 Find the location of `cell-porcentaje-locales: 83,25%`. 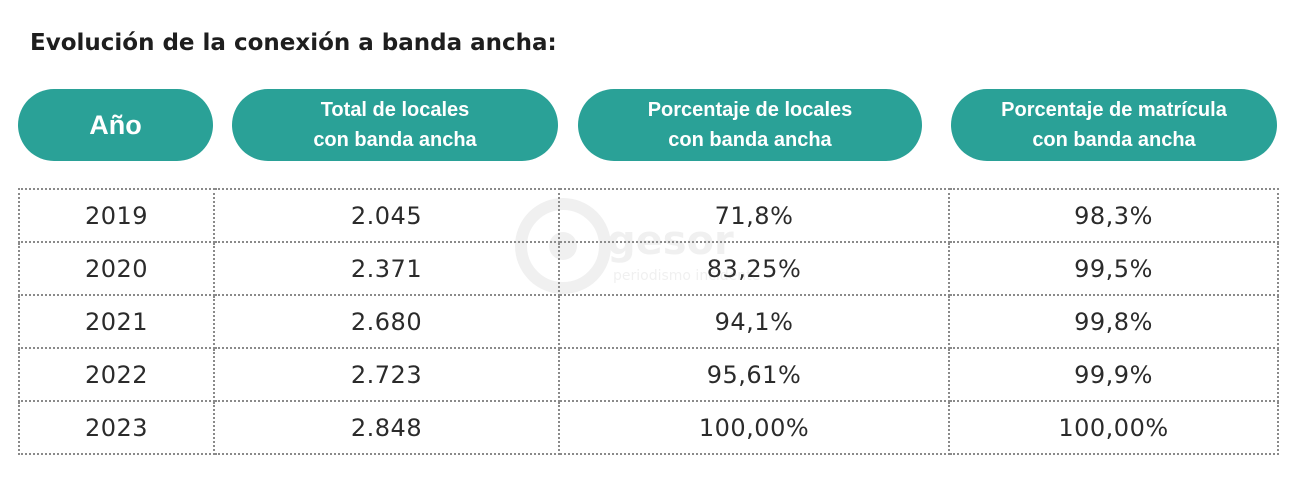

cell-porcentaje-locales: 83,25% is located at coordinates (754, 268).